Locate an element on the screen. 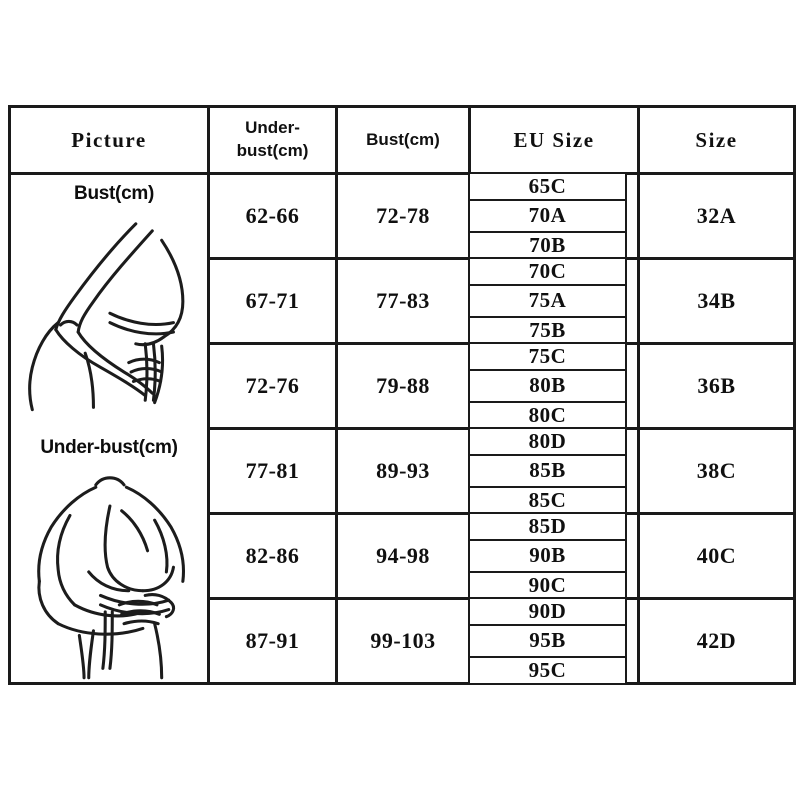 The image size is (800, 800). eu-size-item: 85C is located at coordinates (547, 500).